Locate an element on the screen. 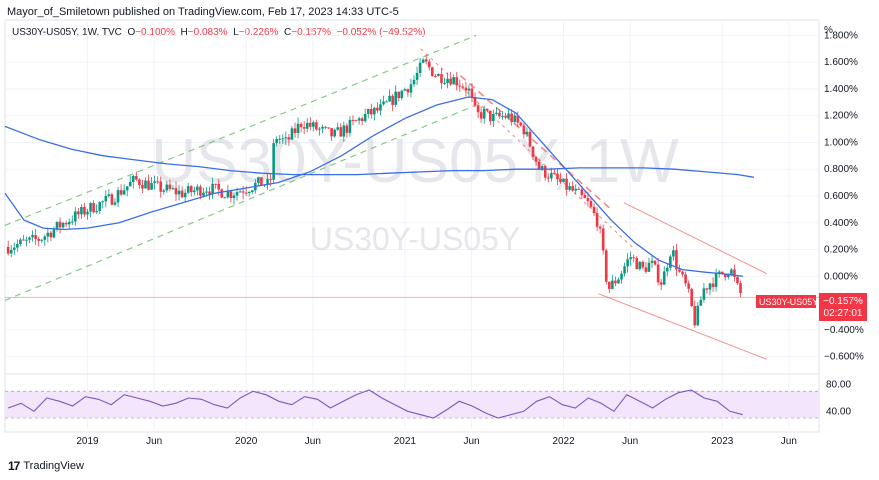  time-axis: 2019 Jun 2020 Jun 2021 Jun 2022 Jun 2023 Jun is located at coordinates (436, 441).